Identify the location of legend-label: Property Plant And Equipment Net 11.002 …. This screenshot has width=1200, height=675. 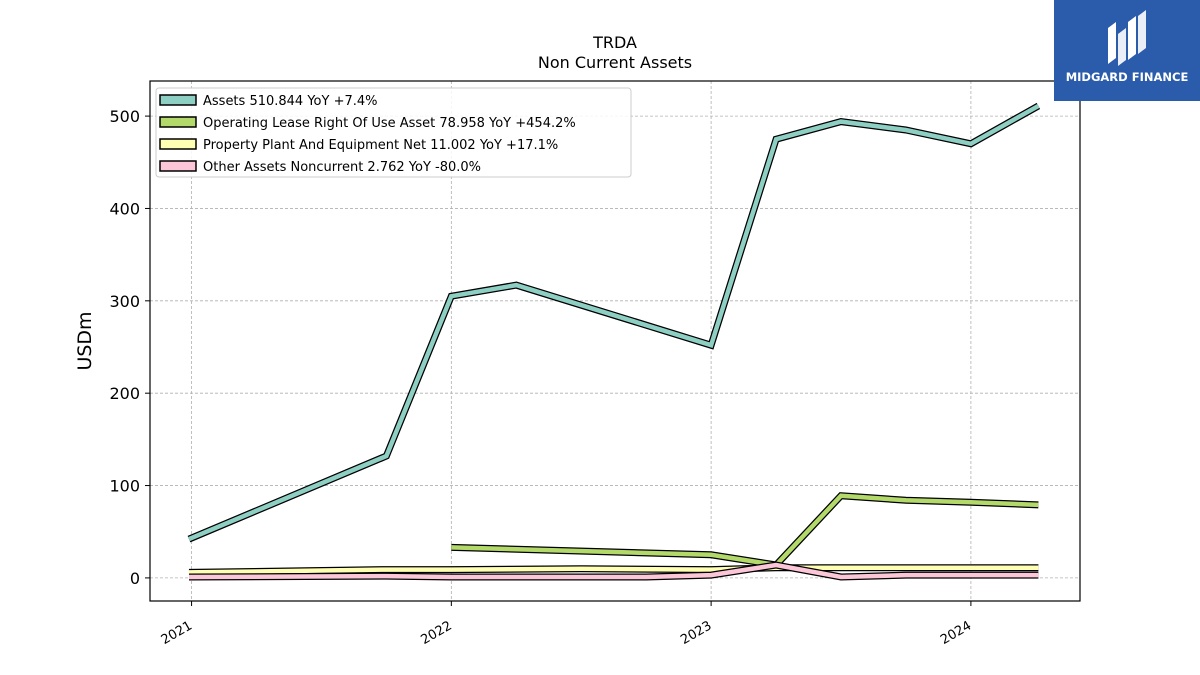
(380, 145).